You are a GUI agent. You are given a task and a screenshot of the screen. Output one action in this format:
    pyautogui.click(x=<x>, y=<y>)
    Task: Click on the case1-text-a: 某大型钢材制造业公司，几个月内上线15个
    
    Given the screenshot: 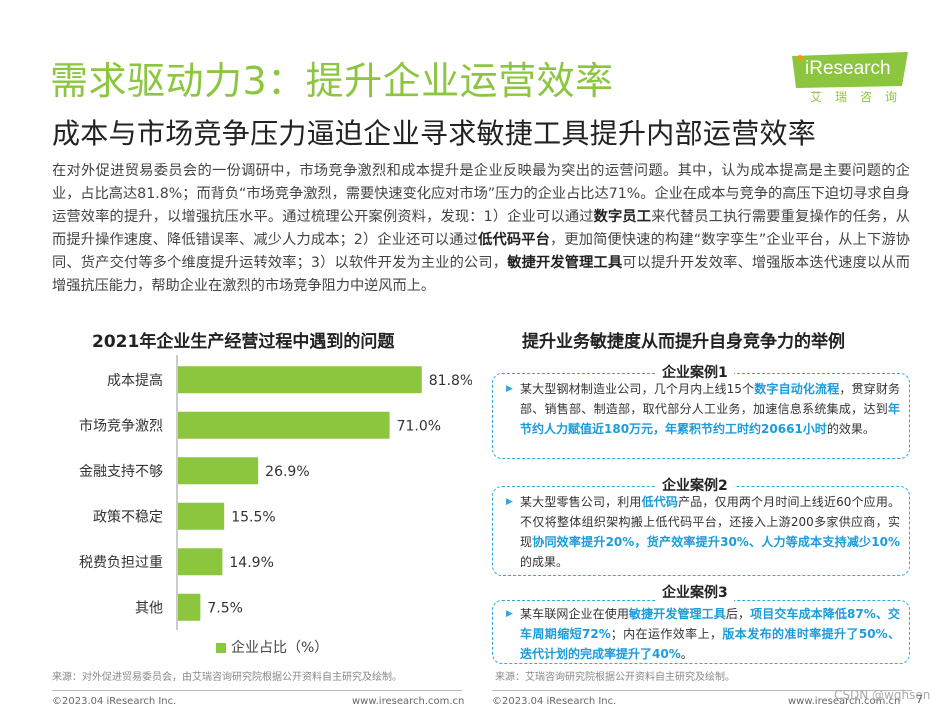 What is the action you would take?
    pyautogui.click(x=637, y=389)
    